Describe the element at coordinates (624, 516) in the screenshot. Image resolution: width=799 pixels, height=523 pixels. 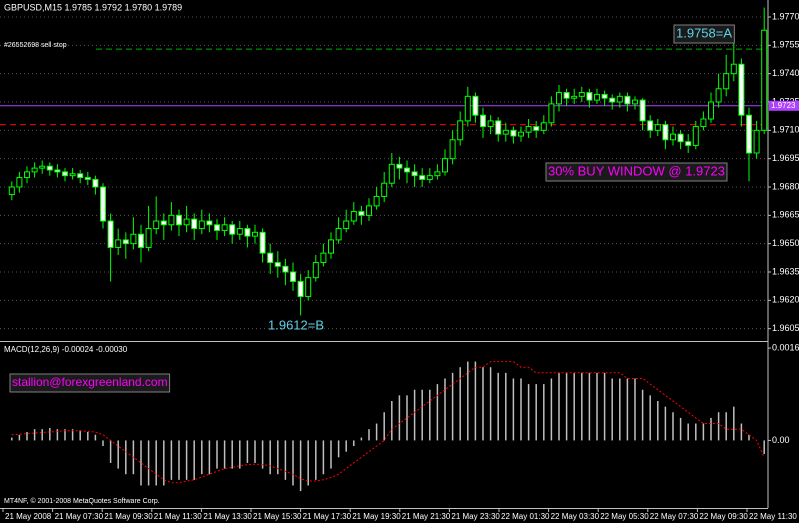
I see `x-tick-label: 22 May 05:30` at that location.